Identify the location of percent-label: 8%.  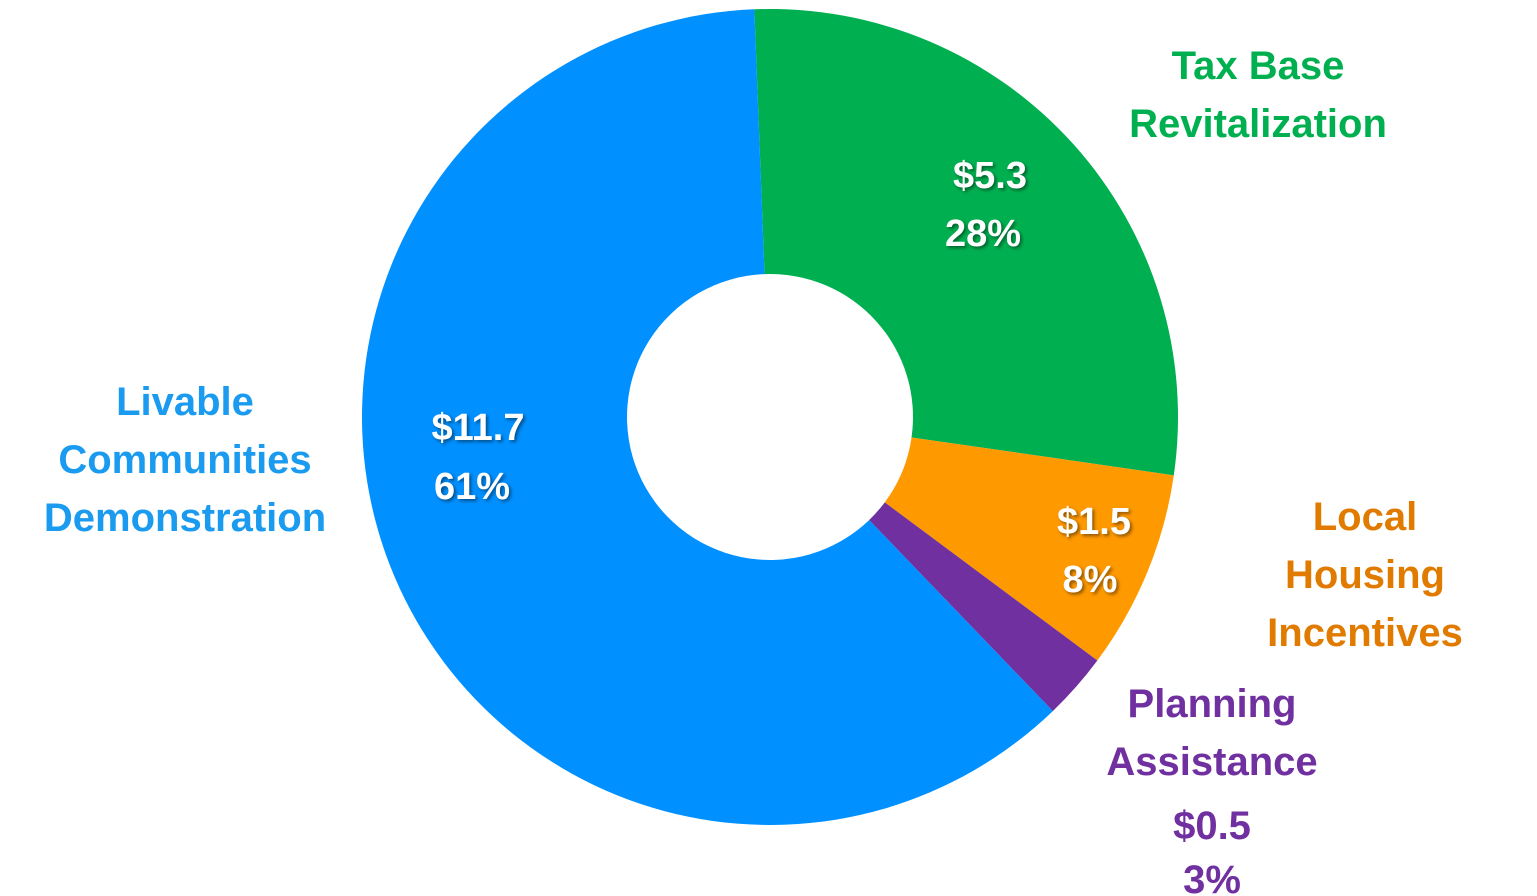
(1090, 580).